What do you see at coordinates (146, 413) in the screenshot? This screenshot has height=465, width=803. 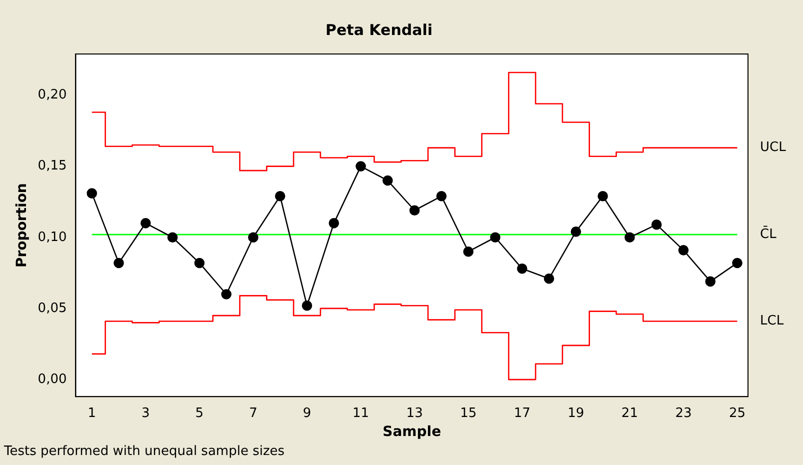 I see `x-tick-label: 3` at bounding box center [146, 413].